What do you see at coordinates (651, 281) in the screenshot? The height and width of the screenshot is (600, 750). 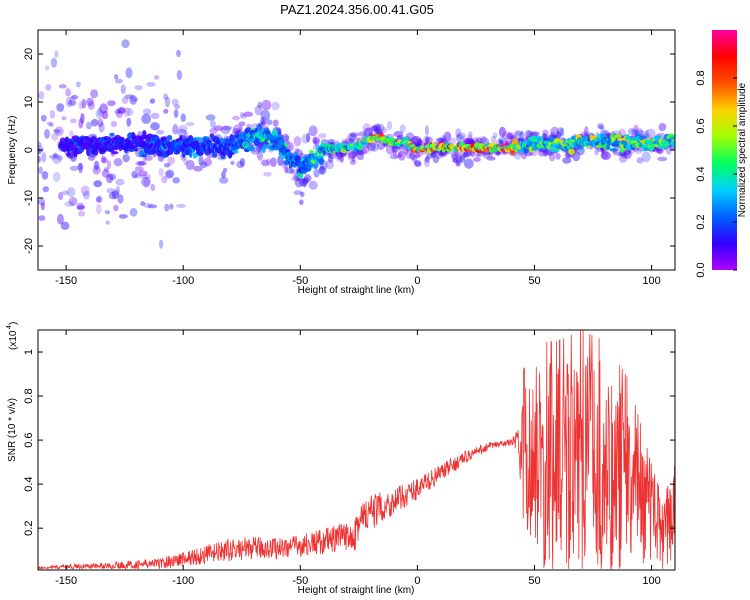 I see `x-tick-label: 100` at bounding box center [651, 281].